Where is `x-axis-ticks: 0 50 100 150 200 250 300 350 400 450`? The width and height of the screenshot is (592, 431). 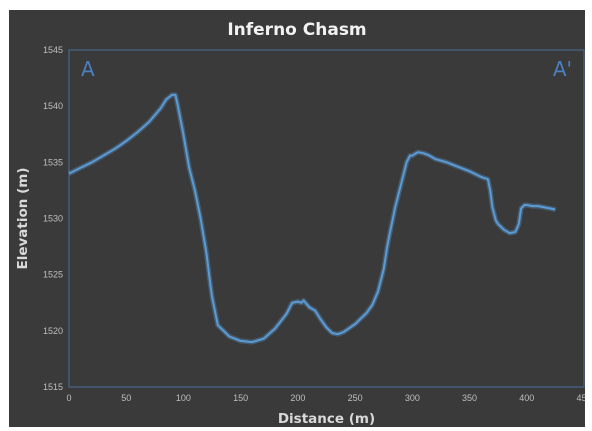
x-axis-ticks: 0 50 100 150 200 250 300 350 400 450 is located at coordinates (325, 398).